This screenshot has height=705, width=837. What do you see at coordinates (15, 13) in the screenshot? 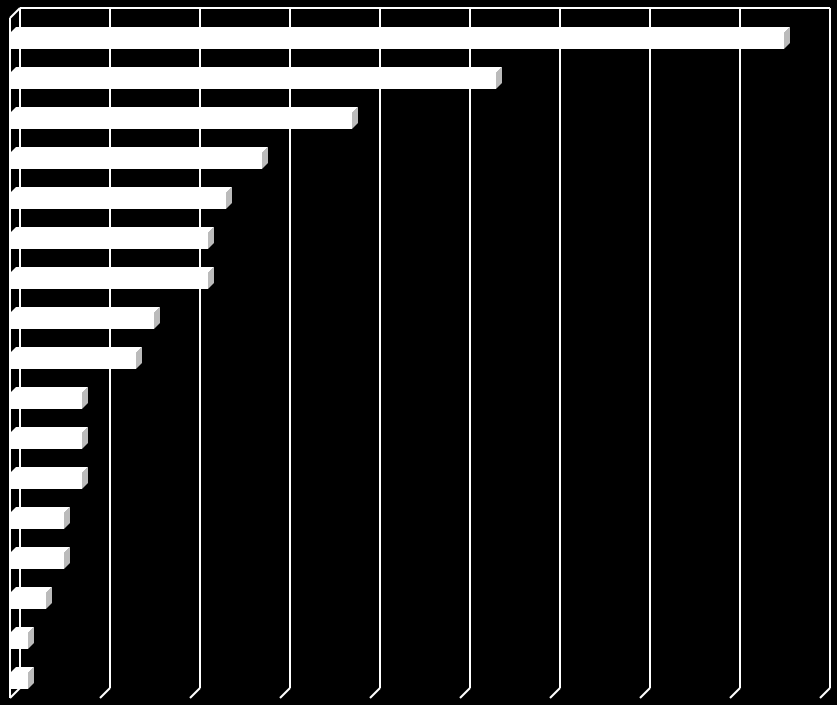
I see `side-wall-top` at bounding box center [15, 13].